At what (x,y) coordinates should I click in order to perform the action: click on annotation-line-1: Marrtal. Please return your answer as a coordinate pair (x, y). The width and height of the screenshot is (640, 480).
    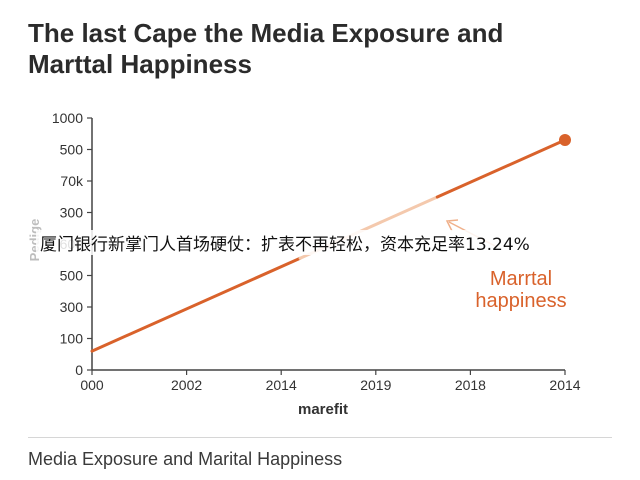
    Looking at the image, I should click on (521, 279).